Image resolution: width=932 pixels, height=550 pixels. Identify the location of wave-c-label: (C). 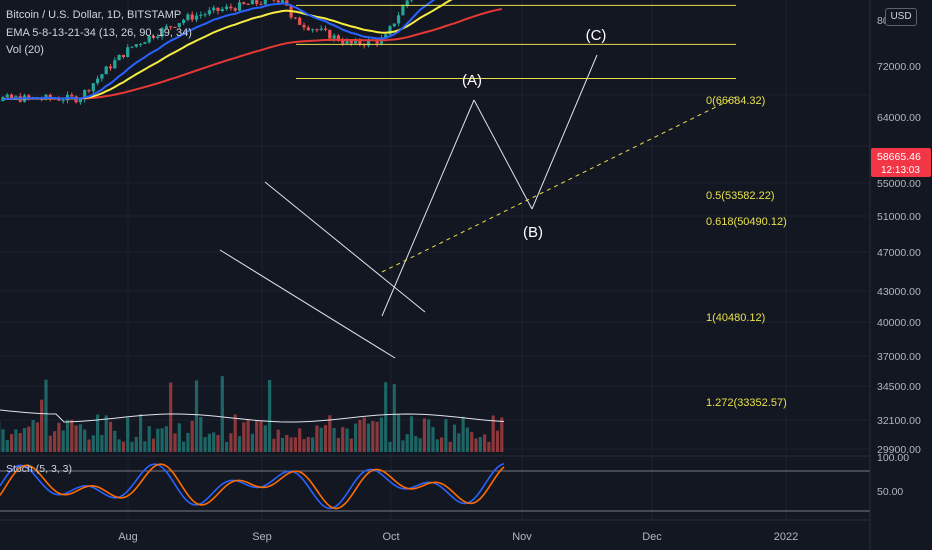
(596, 35).